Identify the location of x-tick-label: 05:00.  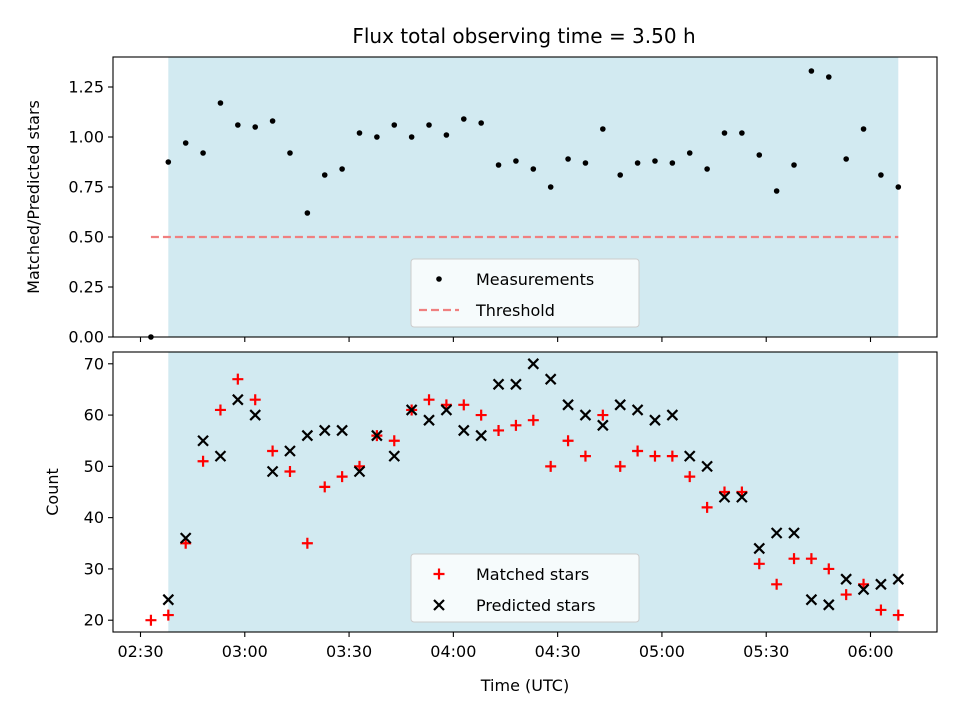
(662, 651).